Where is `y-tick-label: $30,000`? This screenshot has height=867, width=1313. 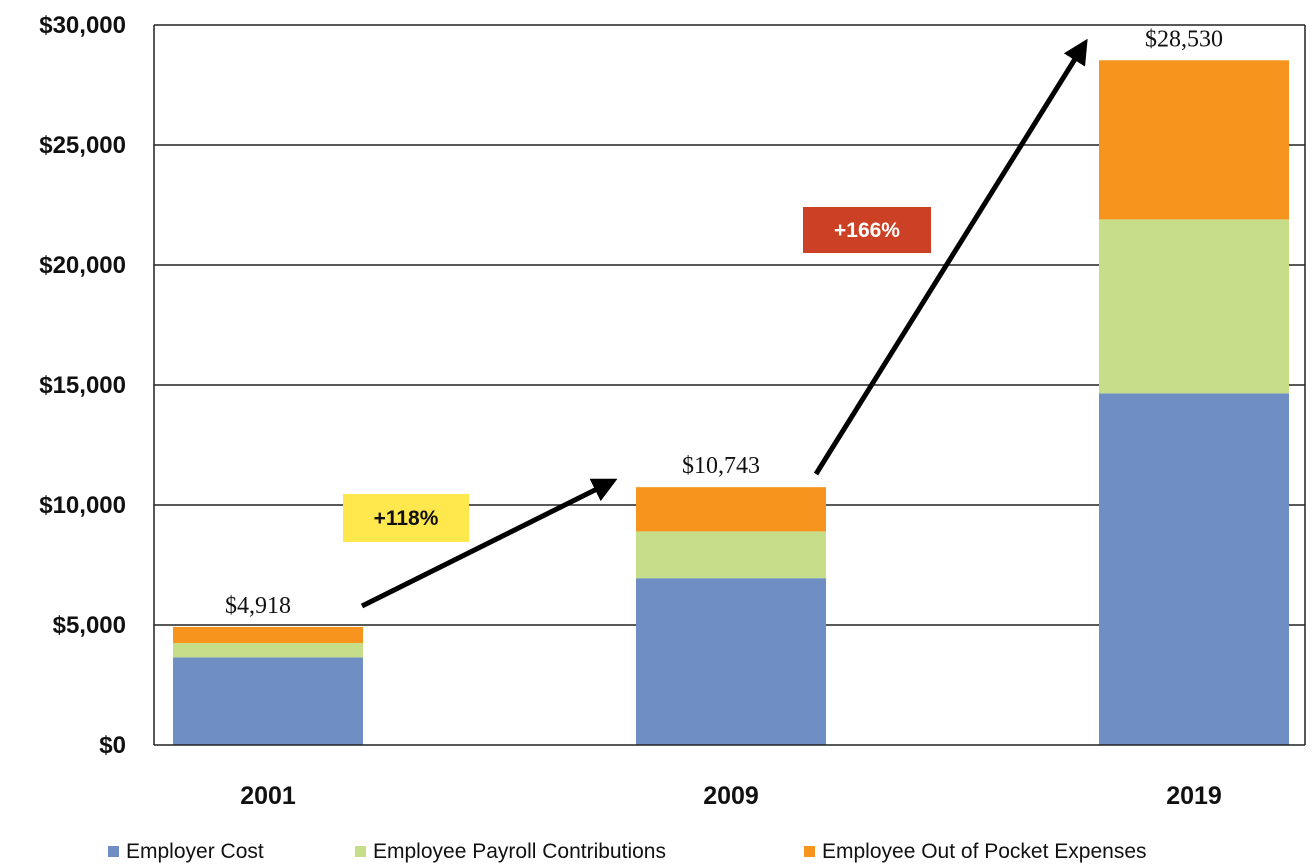 y-tick-label: $30,000 is located at coordinates (82, 25).